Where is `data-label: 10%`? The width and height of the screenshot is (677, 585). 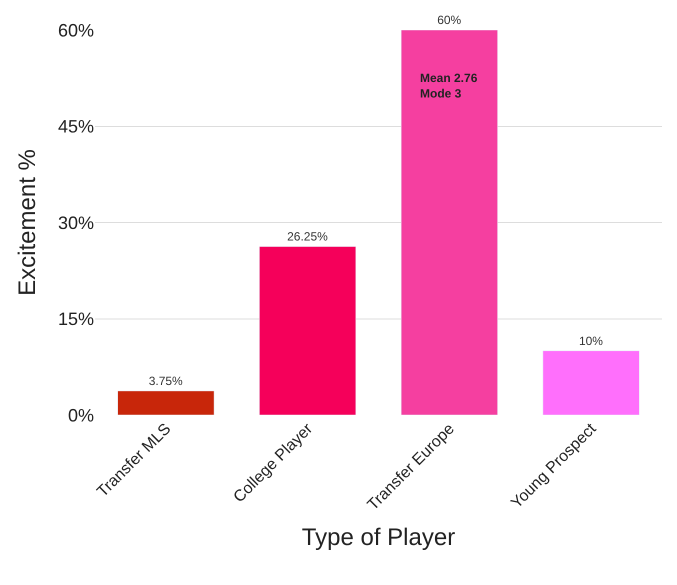
data-label: 10% is located at coordinates (591, 341).